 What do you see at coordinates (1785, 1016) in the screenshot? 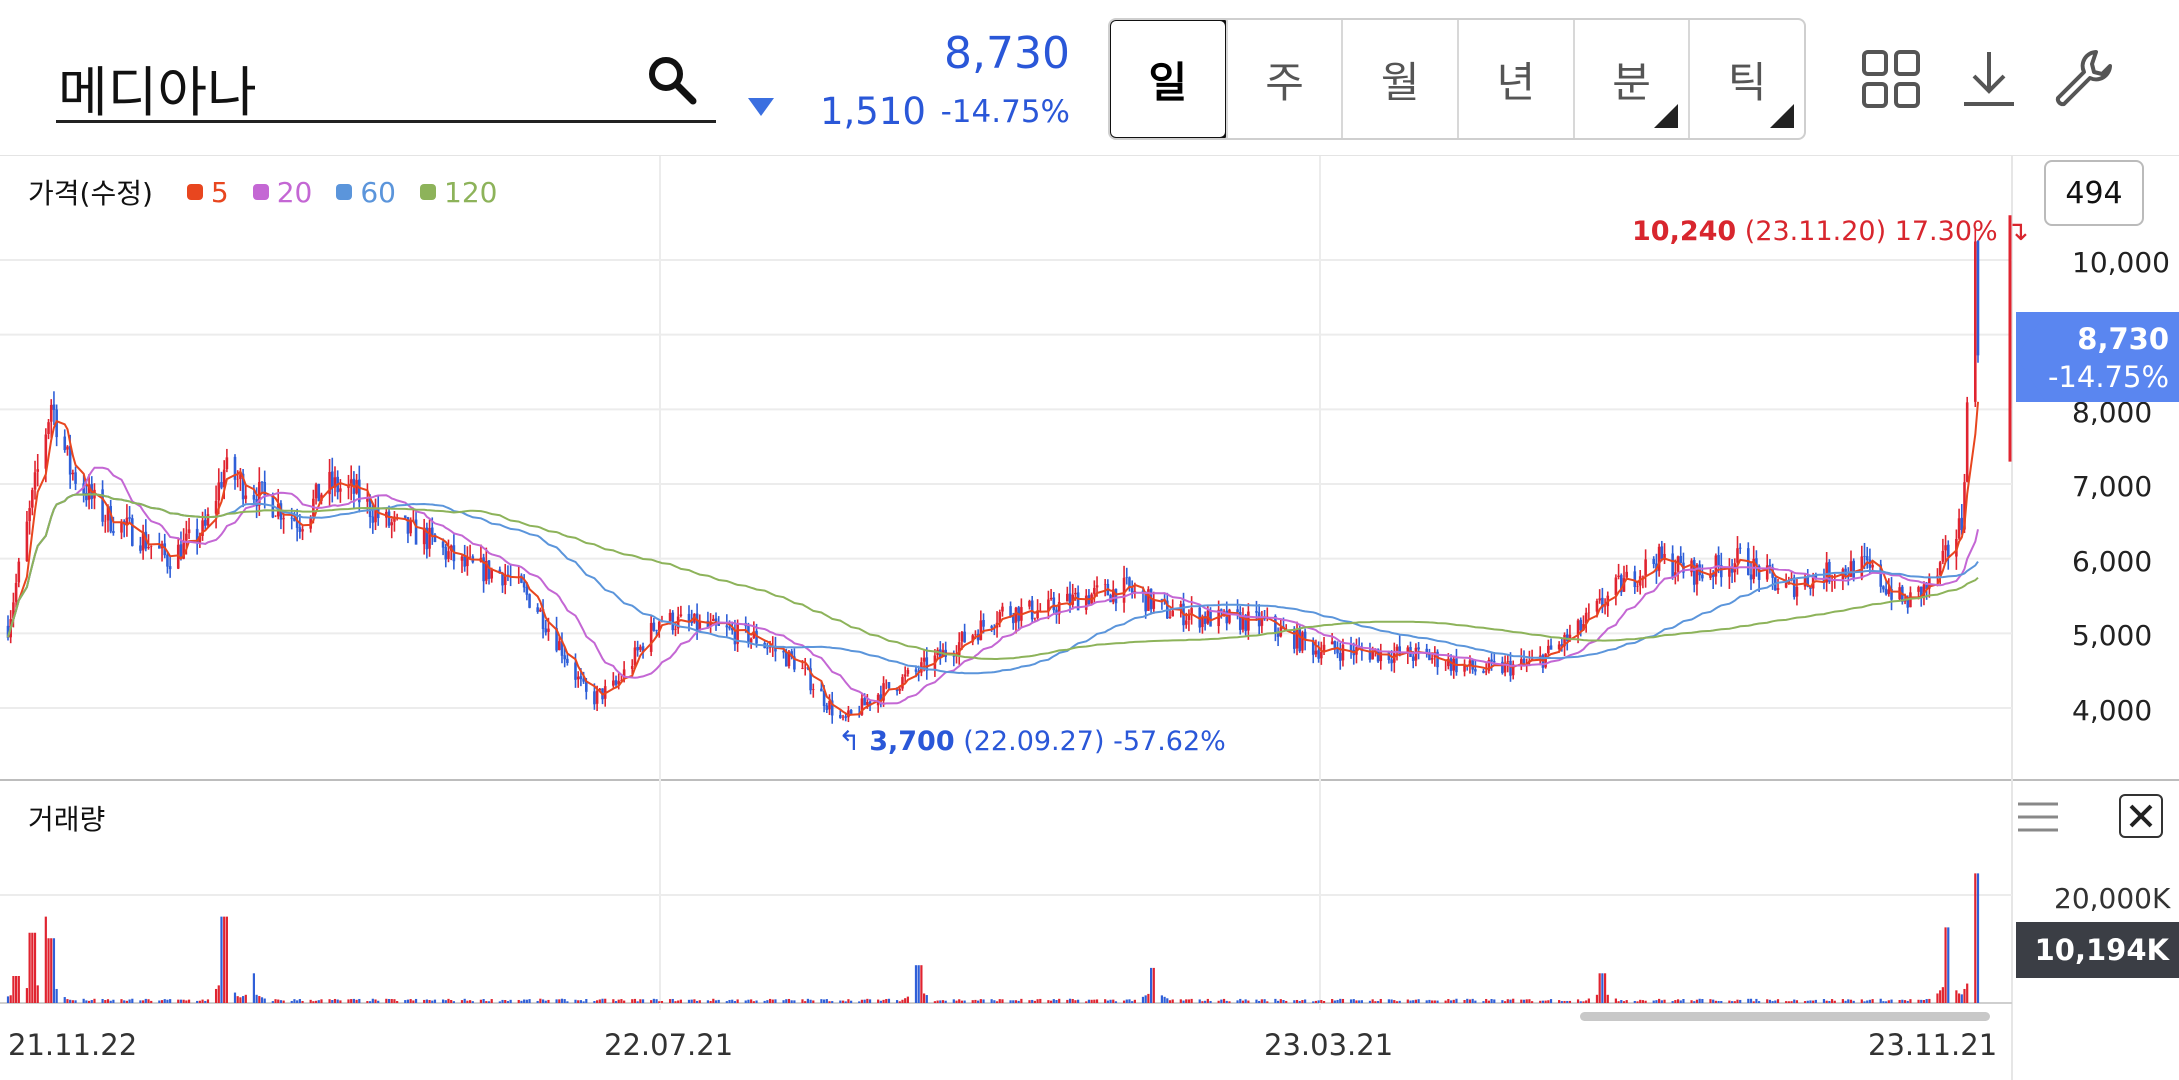
I see `horizontal-scrollbar` at bounding box center [1785, 1016].